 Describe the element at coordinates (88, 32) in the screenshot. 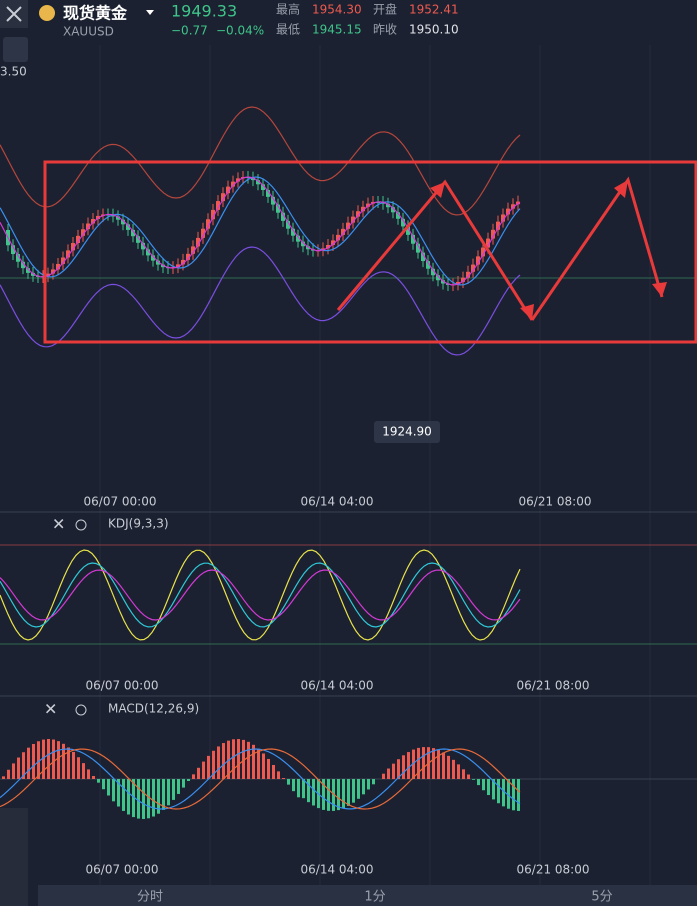

I see `symbol: XAUUSD` at that location.